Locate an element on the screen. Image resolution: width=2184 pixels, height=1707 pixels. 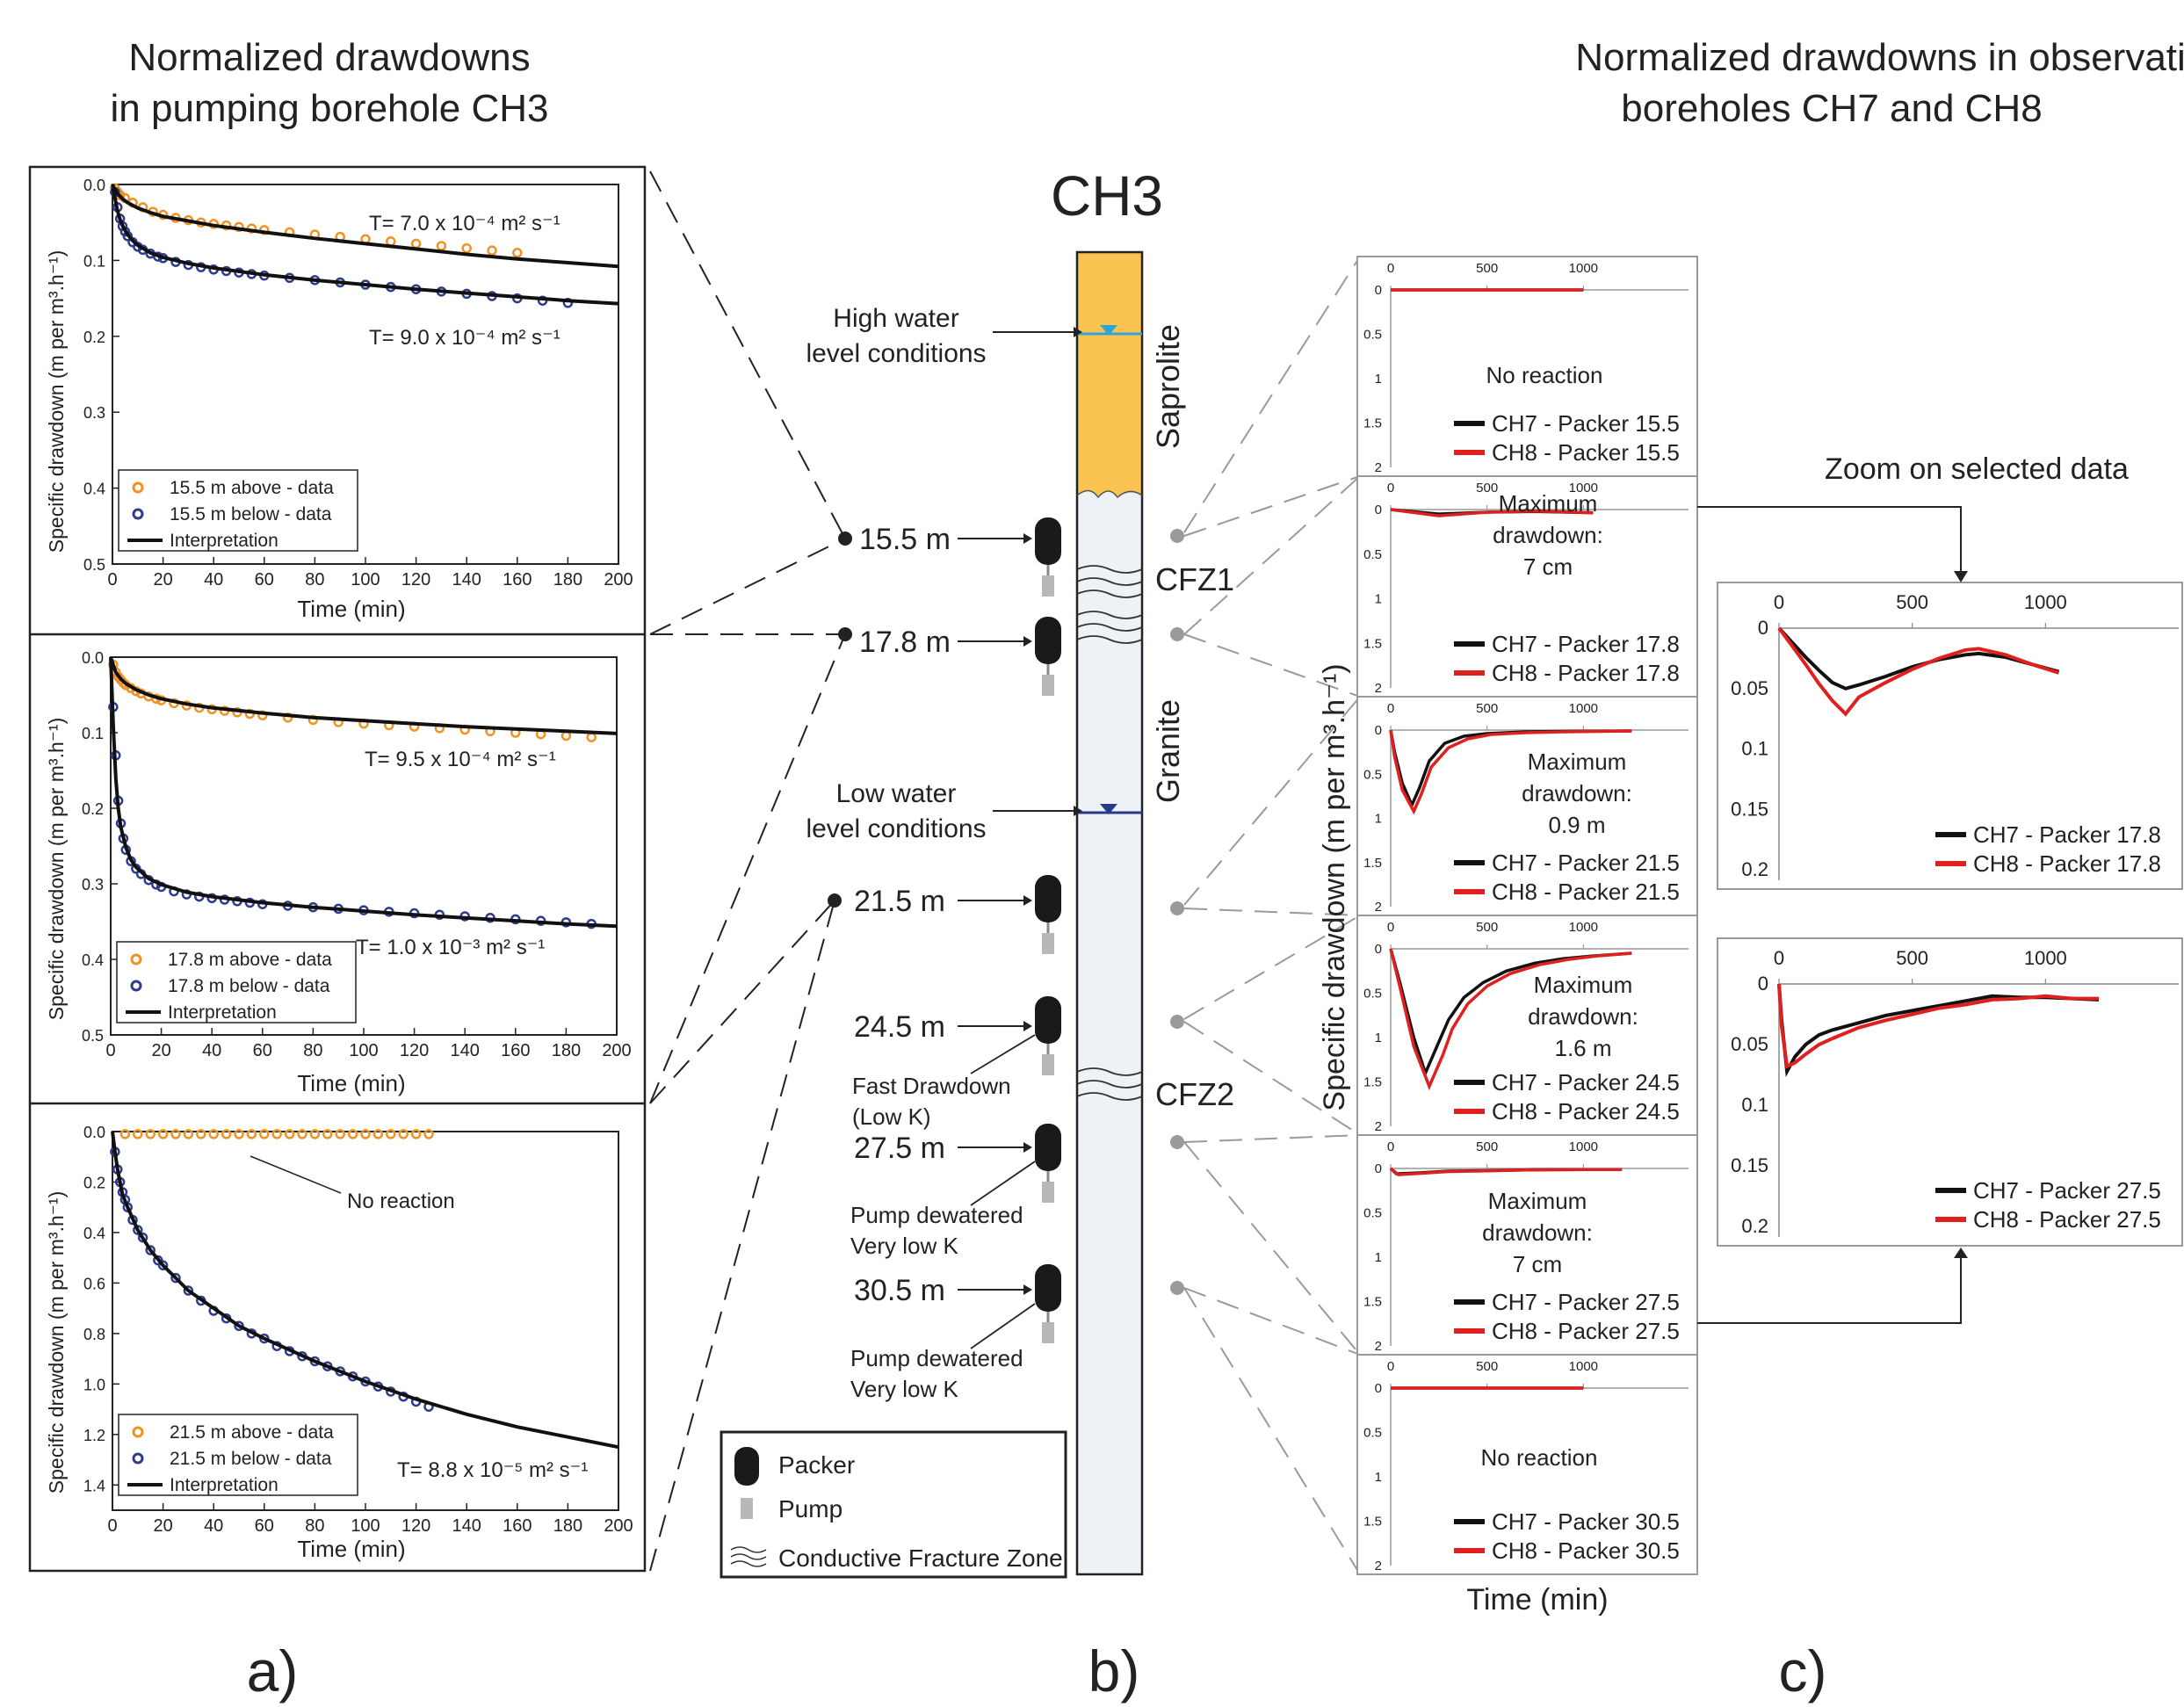
legend-label-2: CH8 - Packer 17.8 is located at coordinates (1586, 673).